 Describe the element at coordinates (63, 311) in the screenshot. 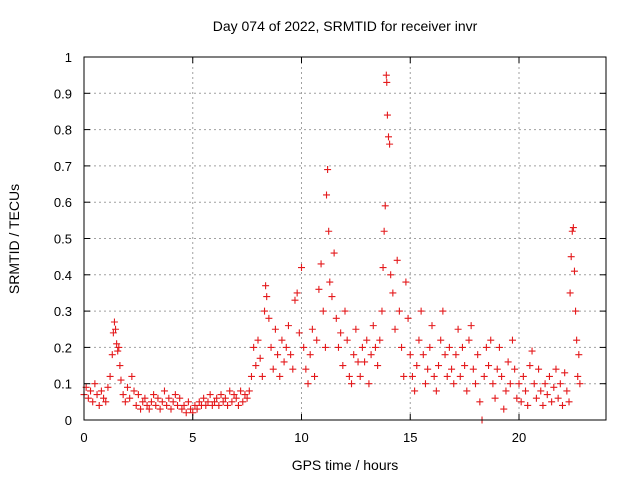

I see `y-tick-label: 0.3` at that location.